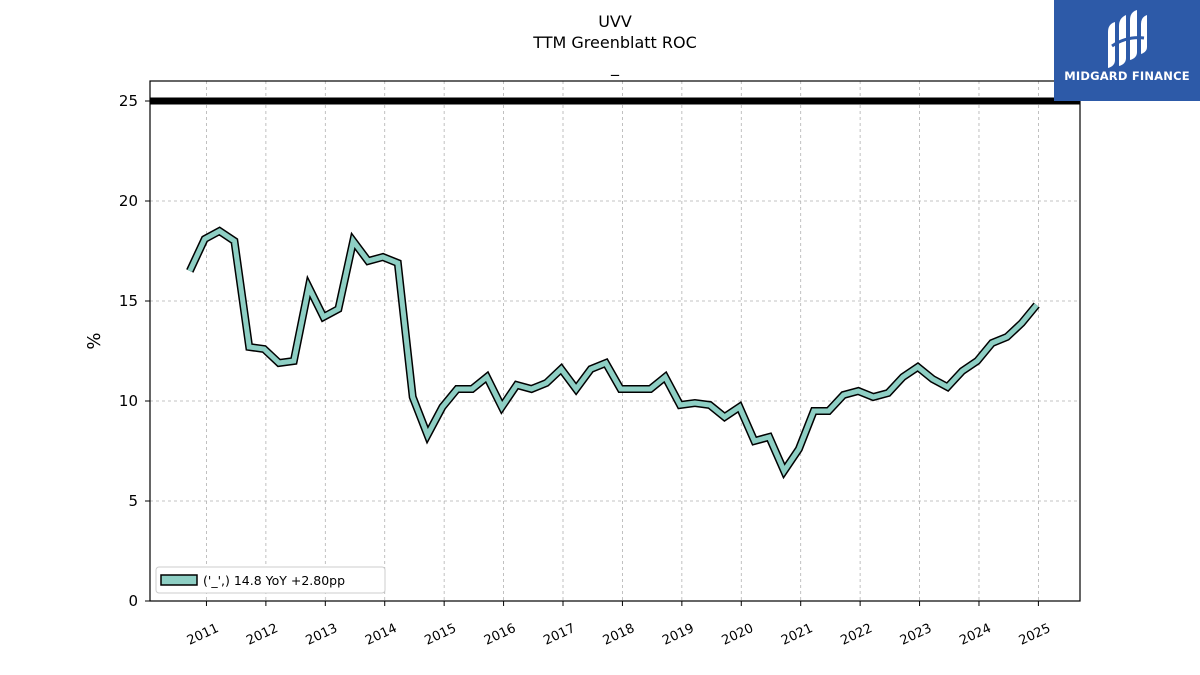 This screenshot has height=675, width=1200. What do you see at coordinates (134, 351) in the screenshot?
I see `y-axis: 0 5 10 15 20 25` at bounding box center [134, 351].